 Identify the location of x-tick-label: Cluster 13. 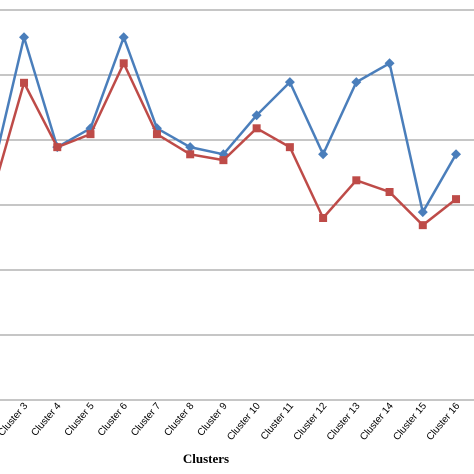
(344, 422).